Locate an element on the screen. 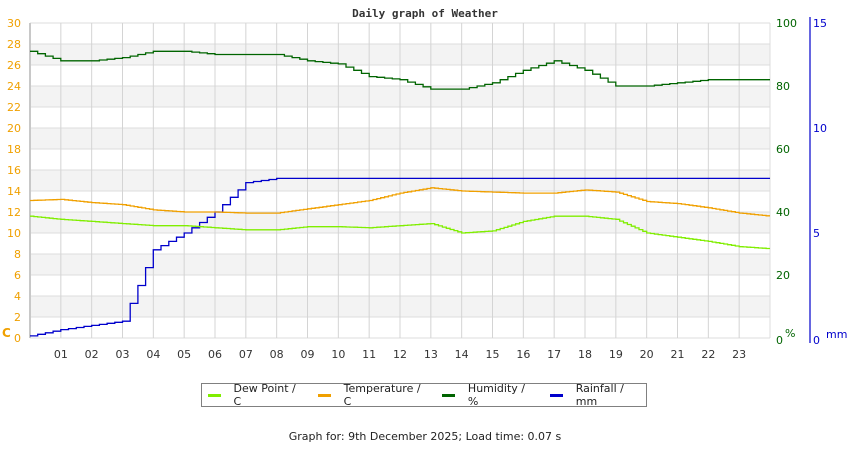 The height and width of the screenshot is (454, 850). svg-text: 11 is located at coordinates (369, 354).